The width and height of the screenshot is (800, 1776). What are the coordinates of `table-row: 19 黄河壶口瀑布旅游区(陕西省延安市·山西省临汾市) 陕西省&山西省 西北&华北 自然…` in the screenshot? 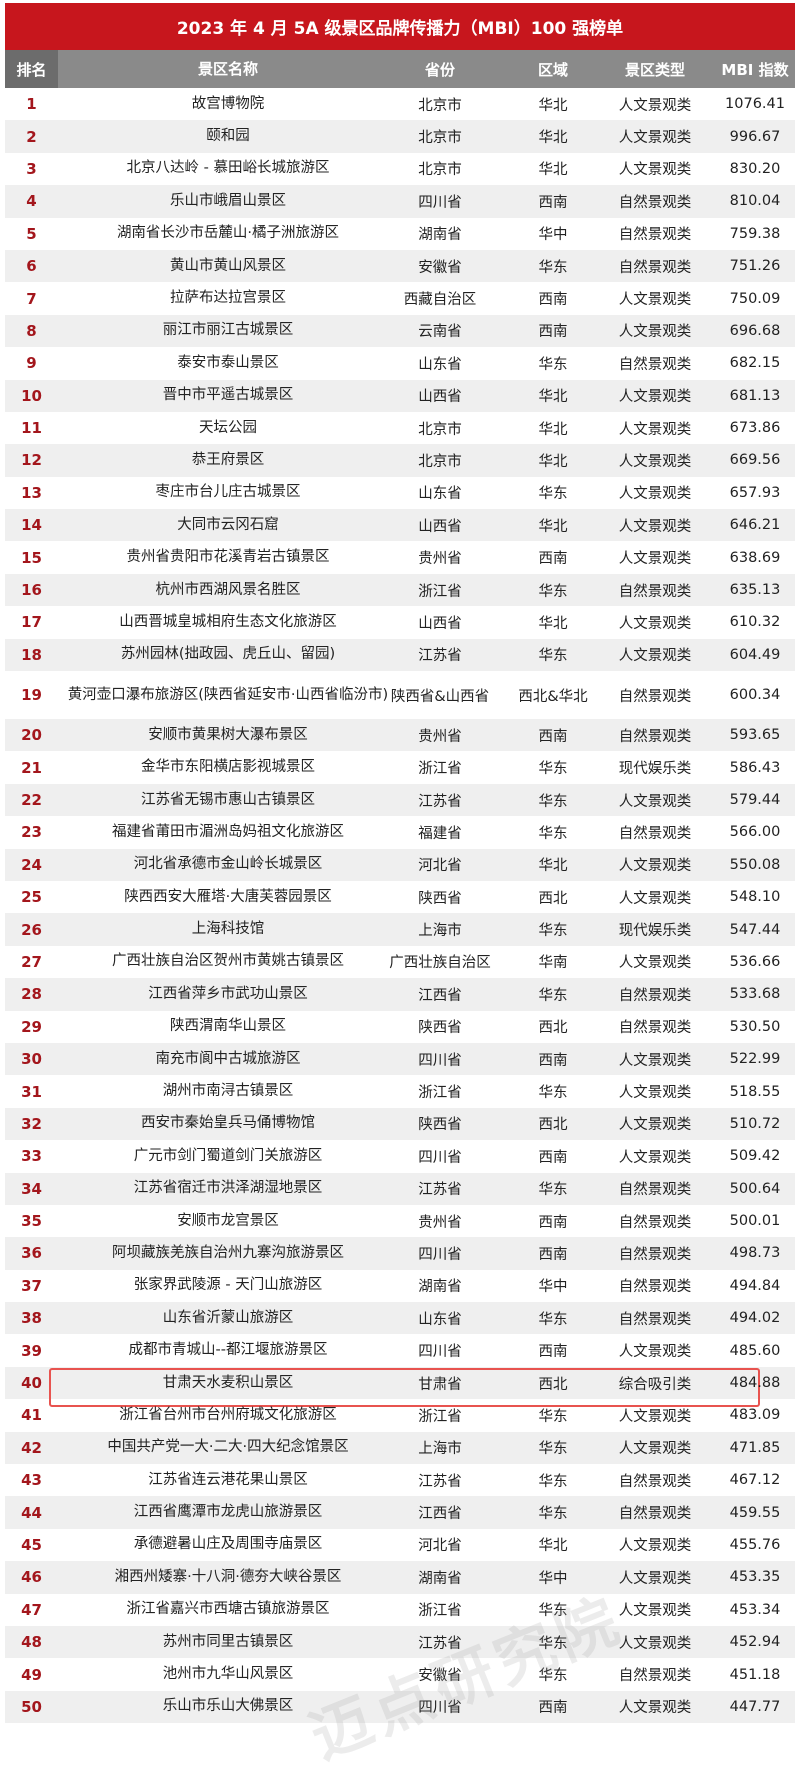 It's located at (400, 695).